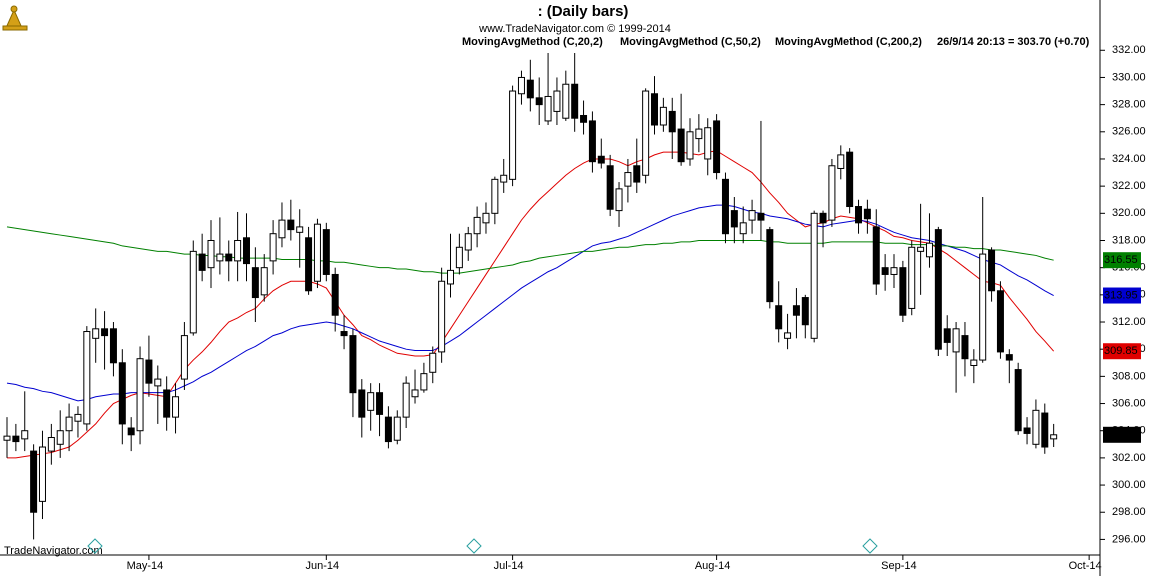 Image resolution: width=1152 pixels, height=576 pixels. Describe the element at coordinates (1121, 260) in the screenshot. I see `last-value-label: 316.55` at that location.